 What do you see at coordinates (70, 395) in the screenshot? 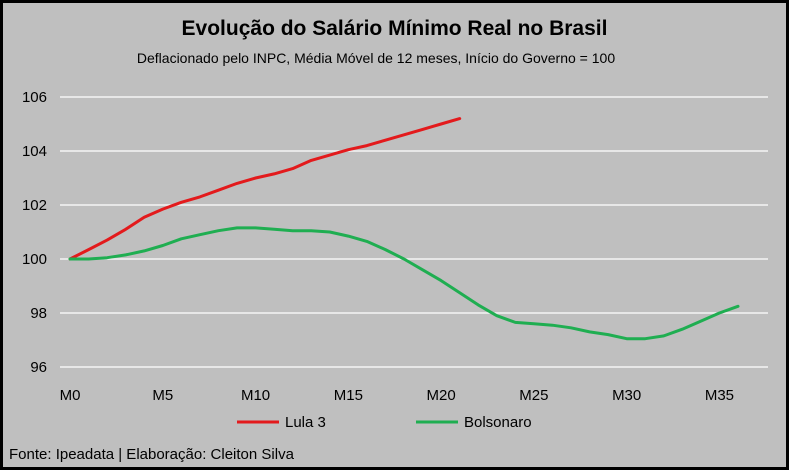
I see `x-tick-label: M0` at bounding box center [70, 395].